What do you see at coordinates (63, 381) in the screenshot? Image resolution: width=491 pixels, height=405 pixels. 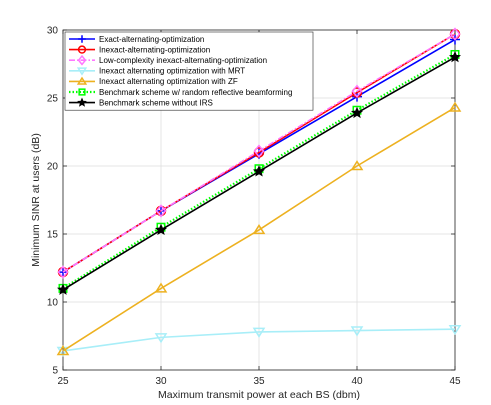 I see `x-tick-label: 25` at bounding box center [63, 381].